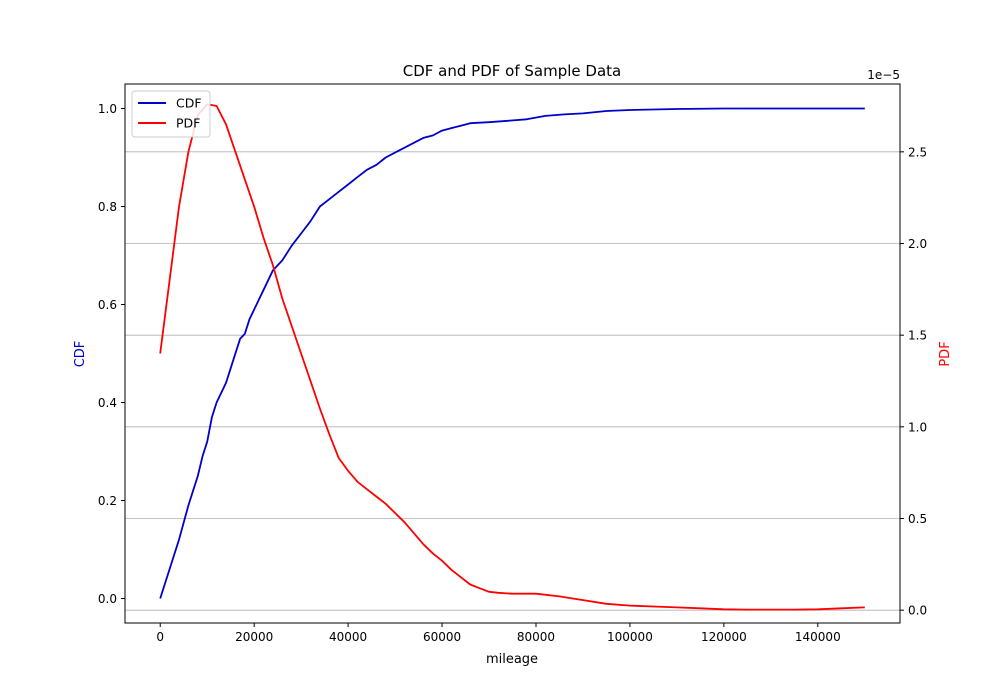  Describe the element at coordinates (107, 403) in the screenshot. I see `left-y-tick-label-2: 0.4` at that location.